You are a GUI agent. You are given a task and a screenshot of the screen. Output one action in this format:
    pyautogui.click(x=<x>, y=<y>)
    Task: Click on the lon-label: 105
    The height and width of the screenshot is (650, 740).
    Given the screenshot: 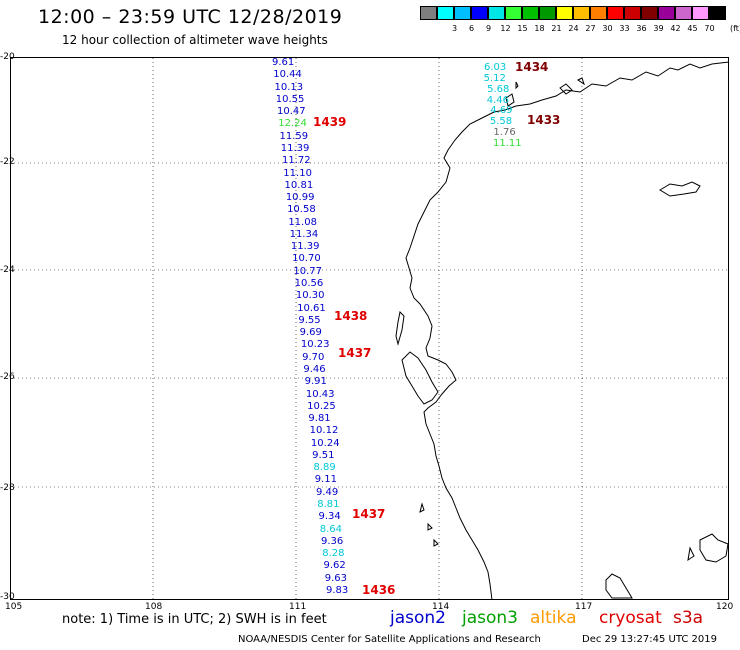 What is the action you would take?
    pyautogui.click(x=14, y=607)
    